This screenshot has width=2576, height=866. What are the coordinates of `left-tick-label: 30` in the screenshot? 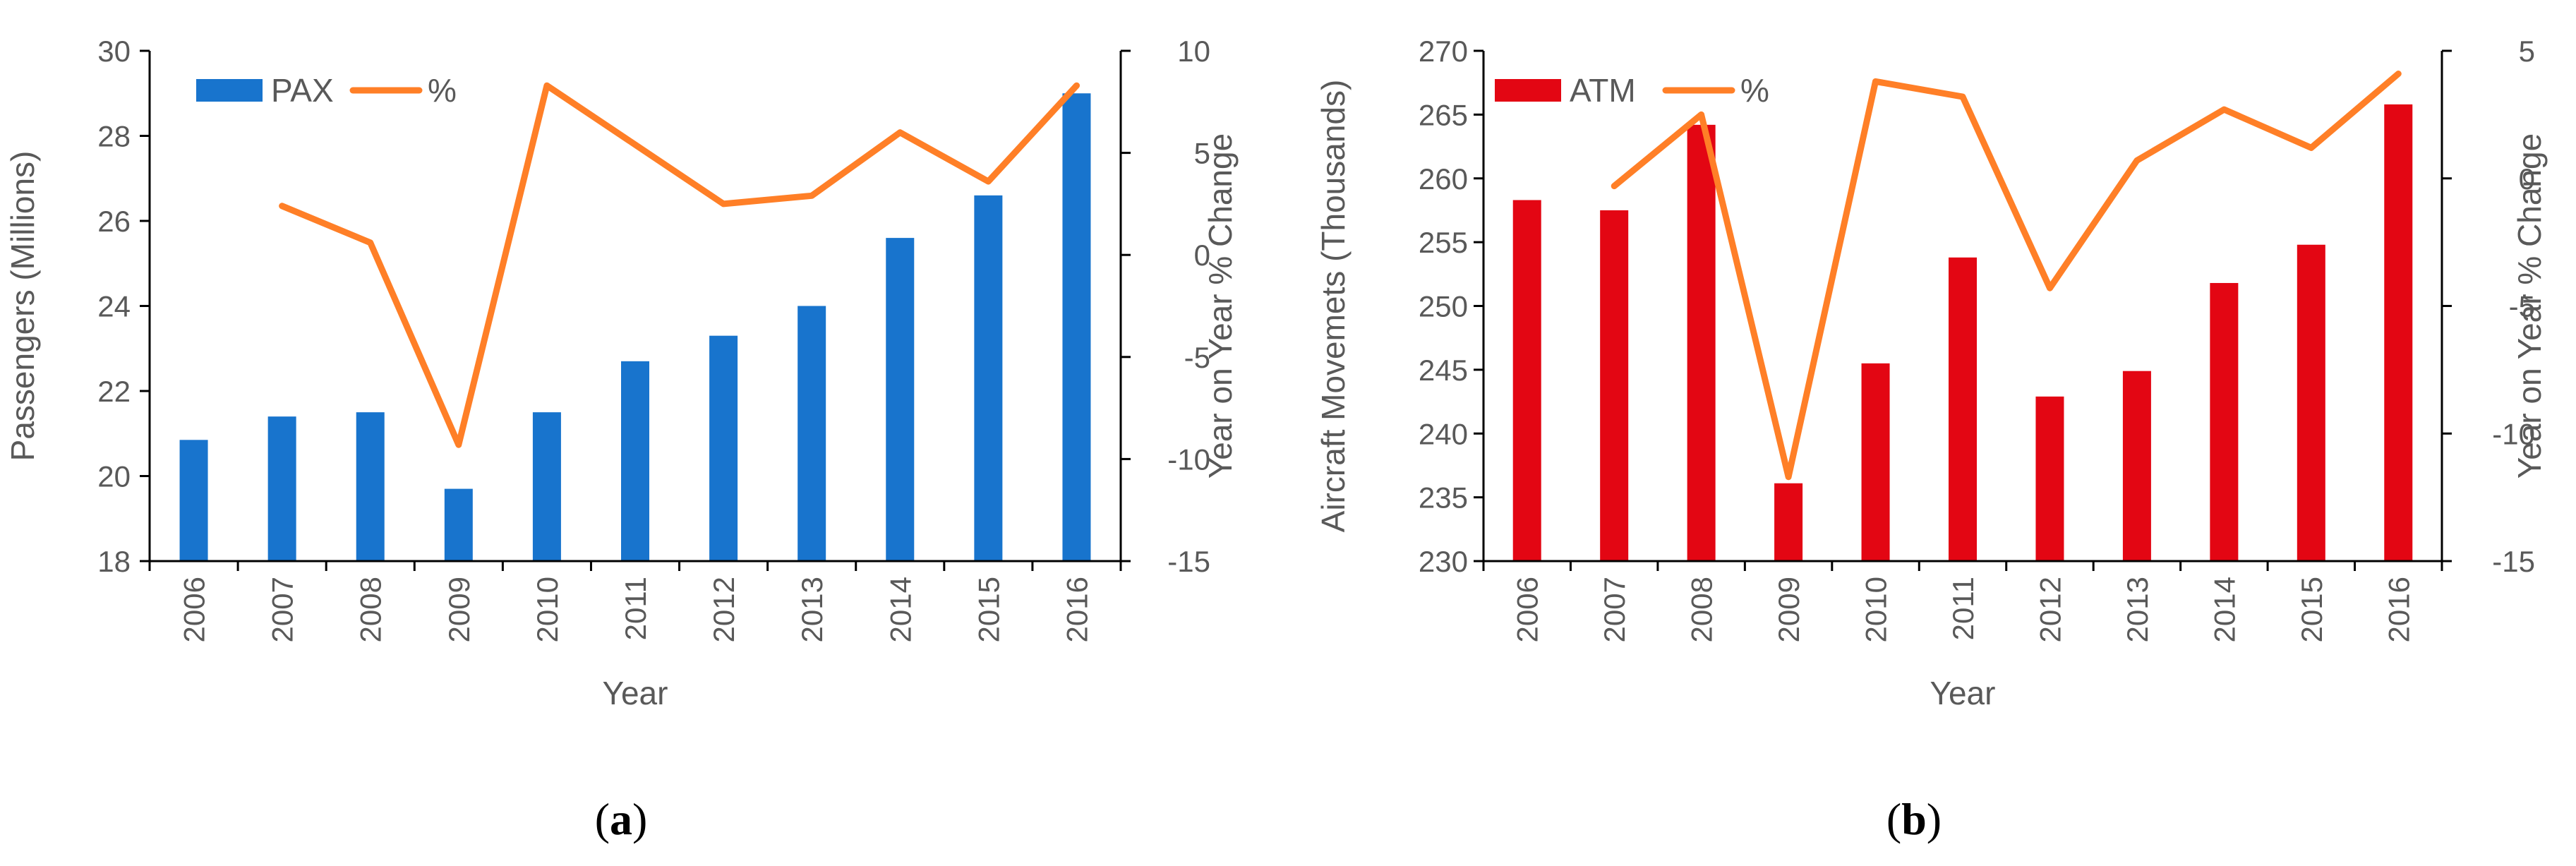 It's located at (114, 52).